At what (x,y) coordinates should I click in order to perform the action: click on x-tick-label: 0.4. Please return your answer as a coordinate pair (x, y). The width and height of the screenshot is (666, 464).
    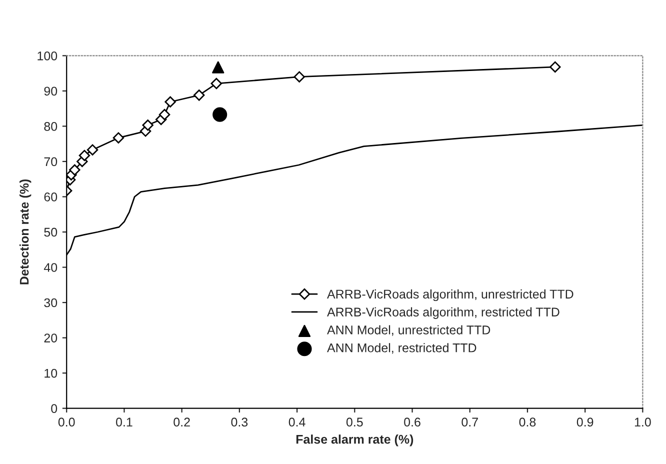
    Looking at the image, I should click on (297, 422).